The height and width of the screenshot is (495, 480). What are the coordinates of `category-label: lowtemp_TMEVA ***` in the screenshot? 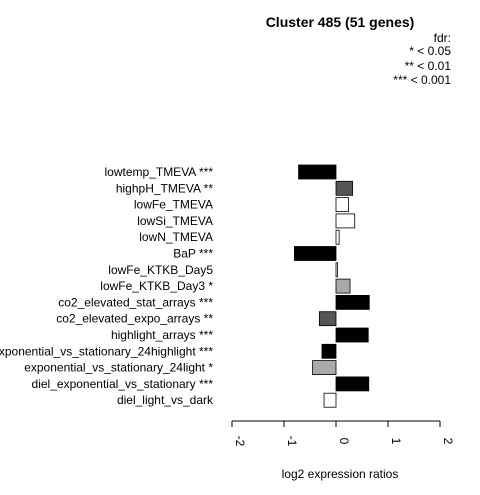 It's located at (159, 172).